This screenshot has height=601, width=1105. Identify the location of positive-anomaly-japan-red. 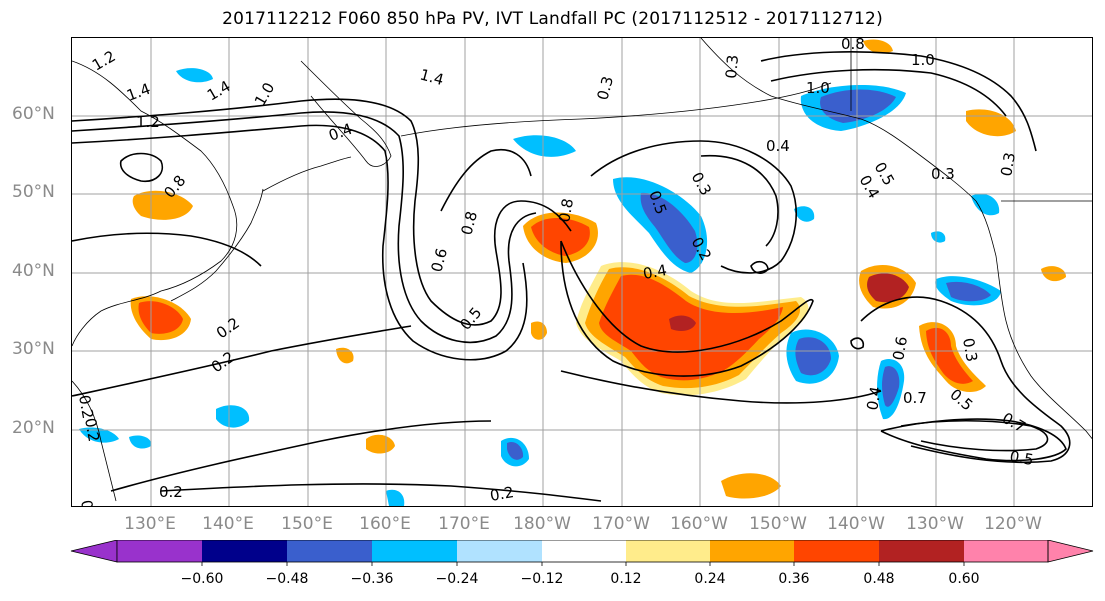
(160, 317).